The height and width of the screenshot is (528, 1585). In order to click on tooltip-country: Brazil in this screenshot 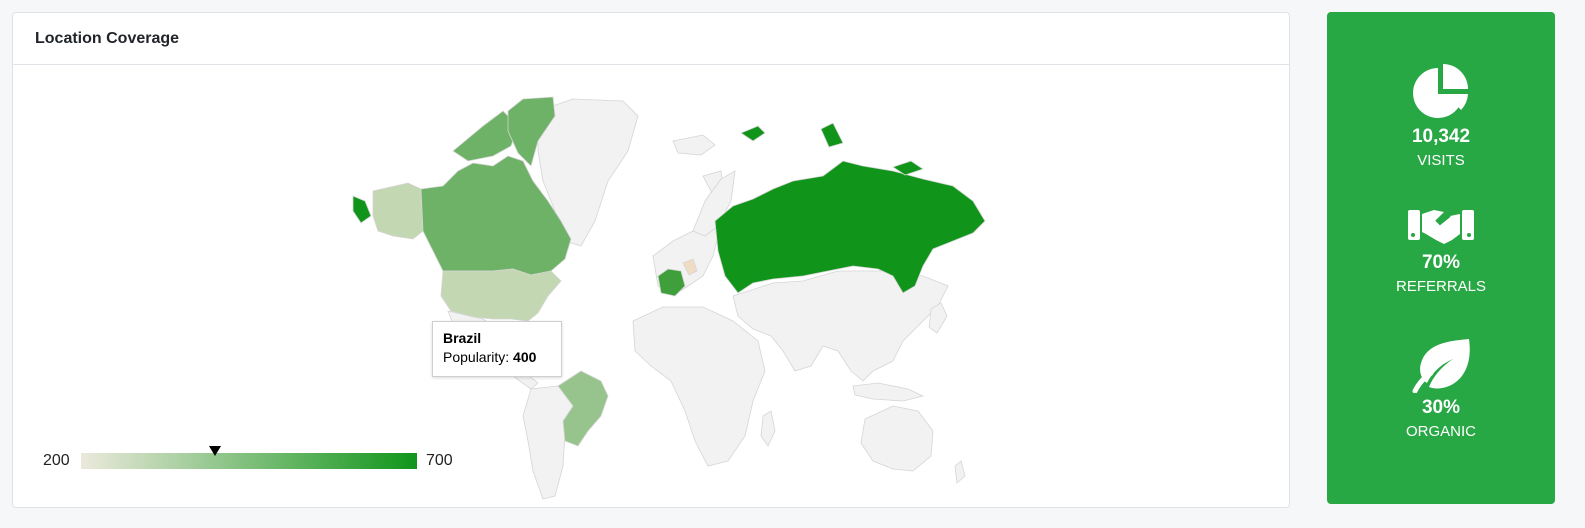, I will do `click(462, 338)`.